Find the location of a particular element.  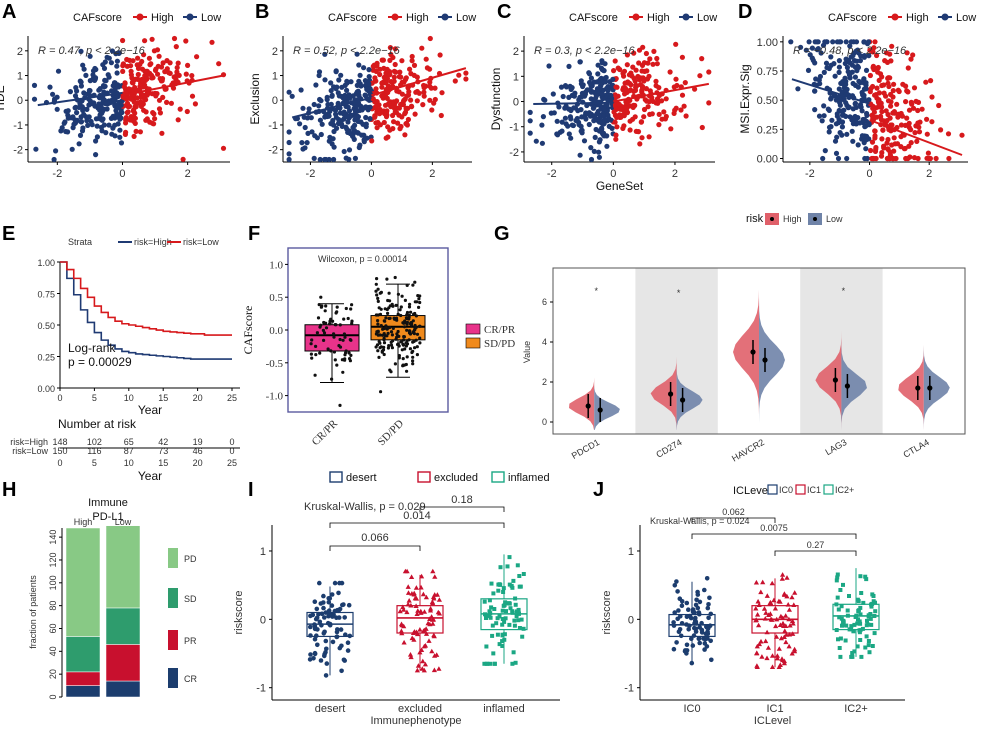

legend-label-inflamed: inflamed is located at coordinates (529, 478).